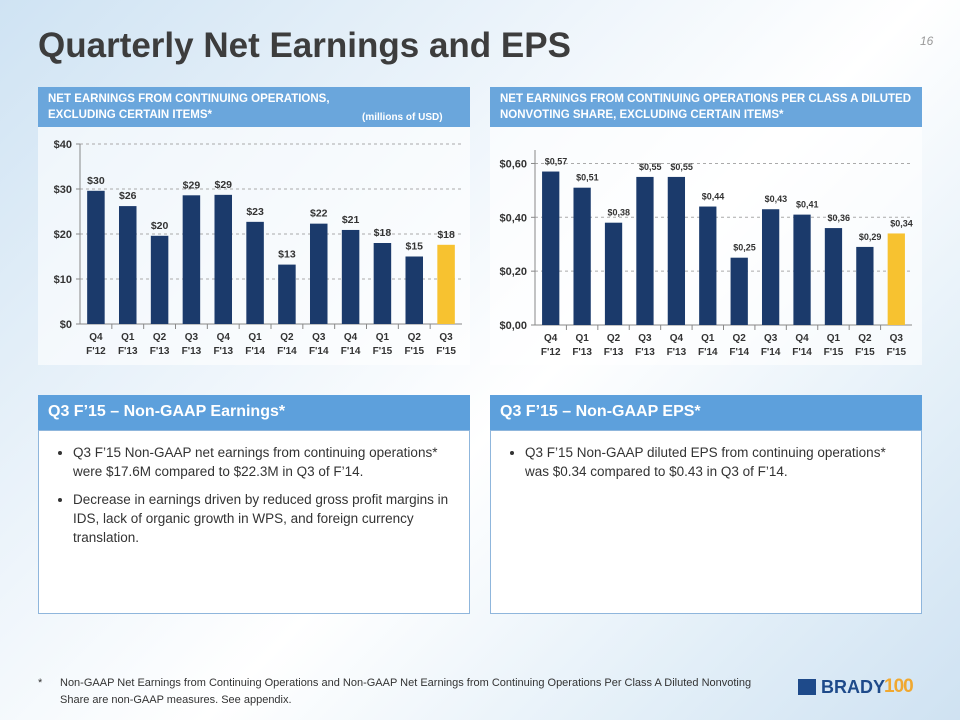 Image resolution: width=960 pixels, height=720 pixels. Describe the element at coordinates (160, 226) in the screenshot. I see `value-label: $20` at that location.